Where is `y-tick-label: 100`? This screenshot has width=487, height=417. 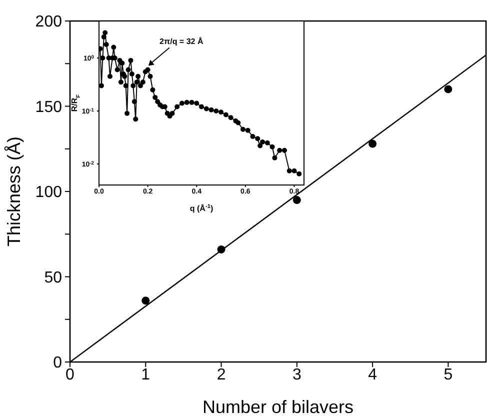 y-tick-label: 100 is located at coordinates (48, 193).